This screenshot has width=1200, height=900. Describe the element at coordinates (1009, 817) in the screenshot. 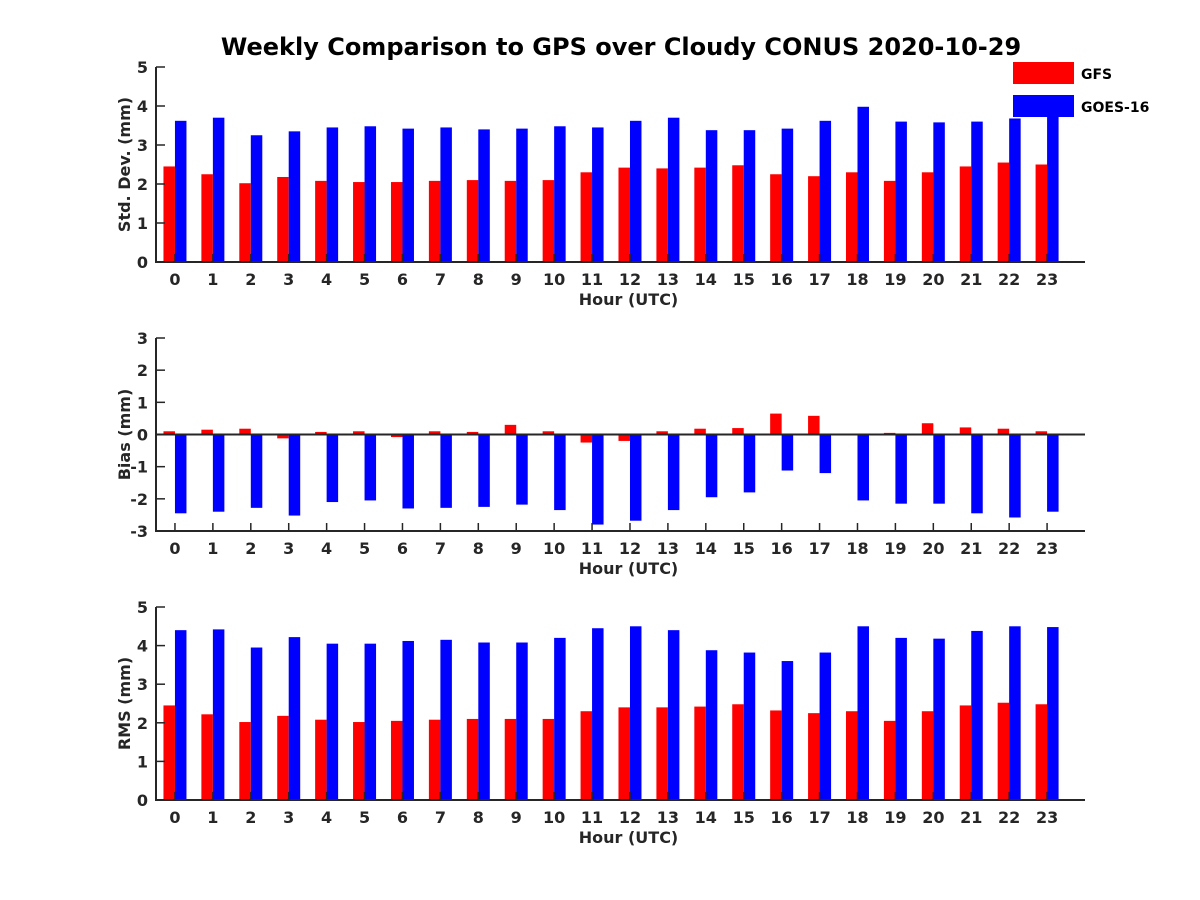

I see `x-tick-label: 22` at that location.